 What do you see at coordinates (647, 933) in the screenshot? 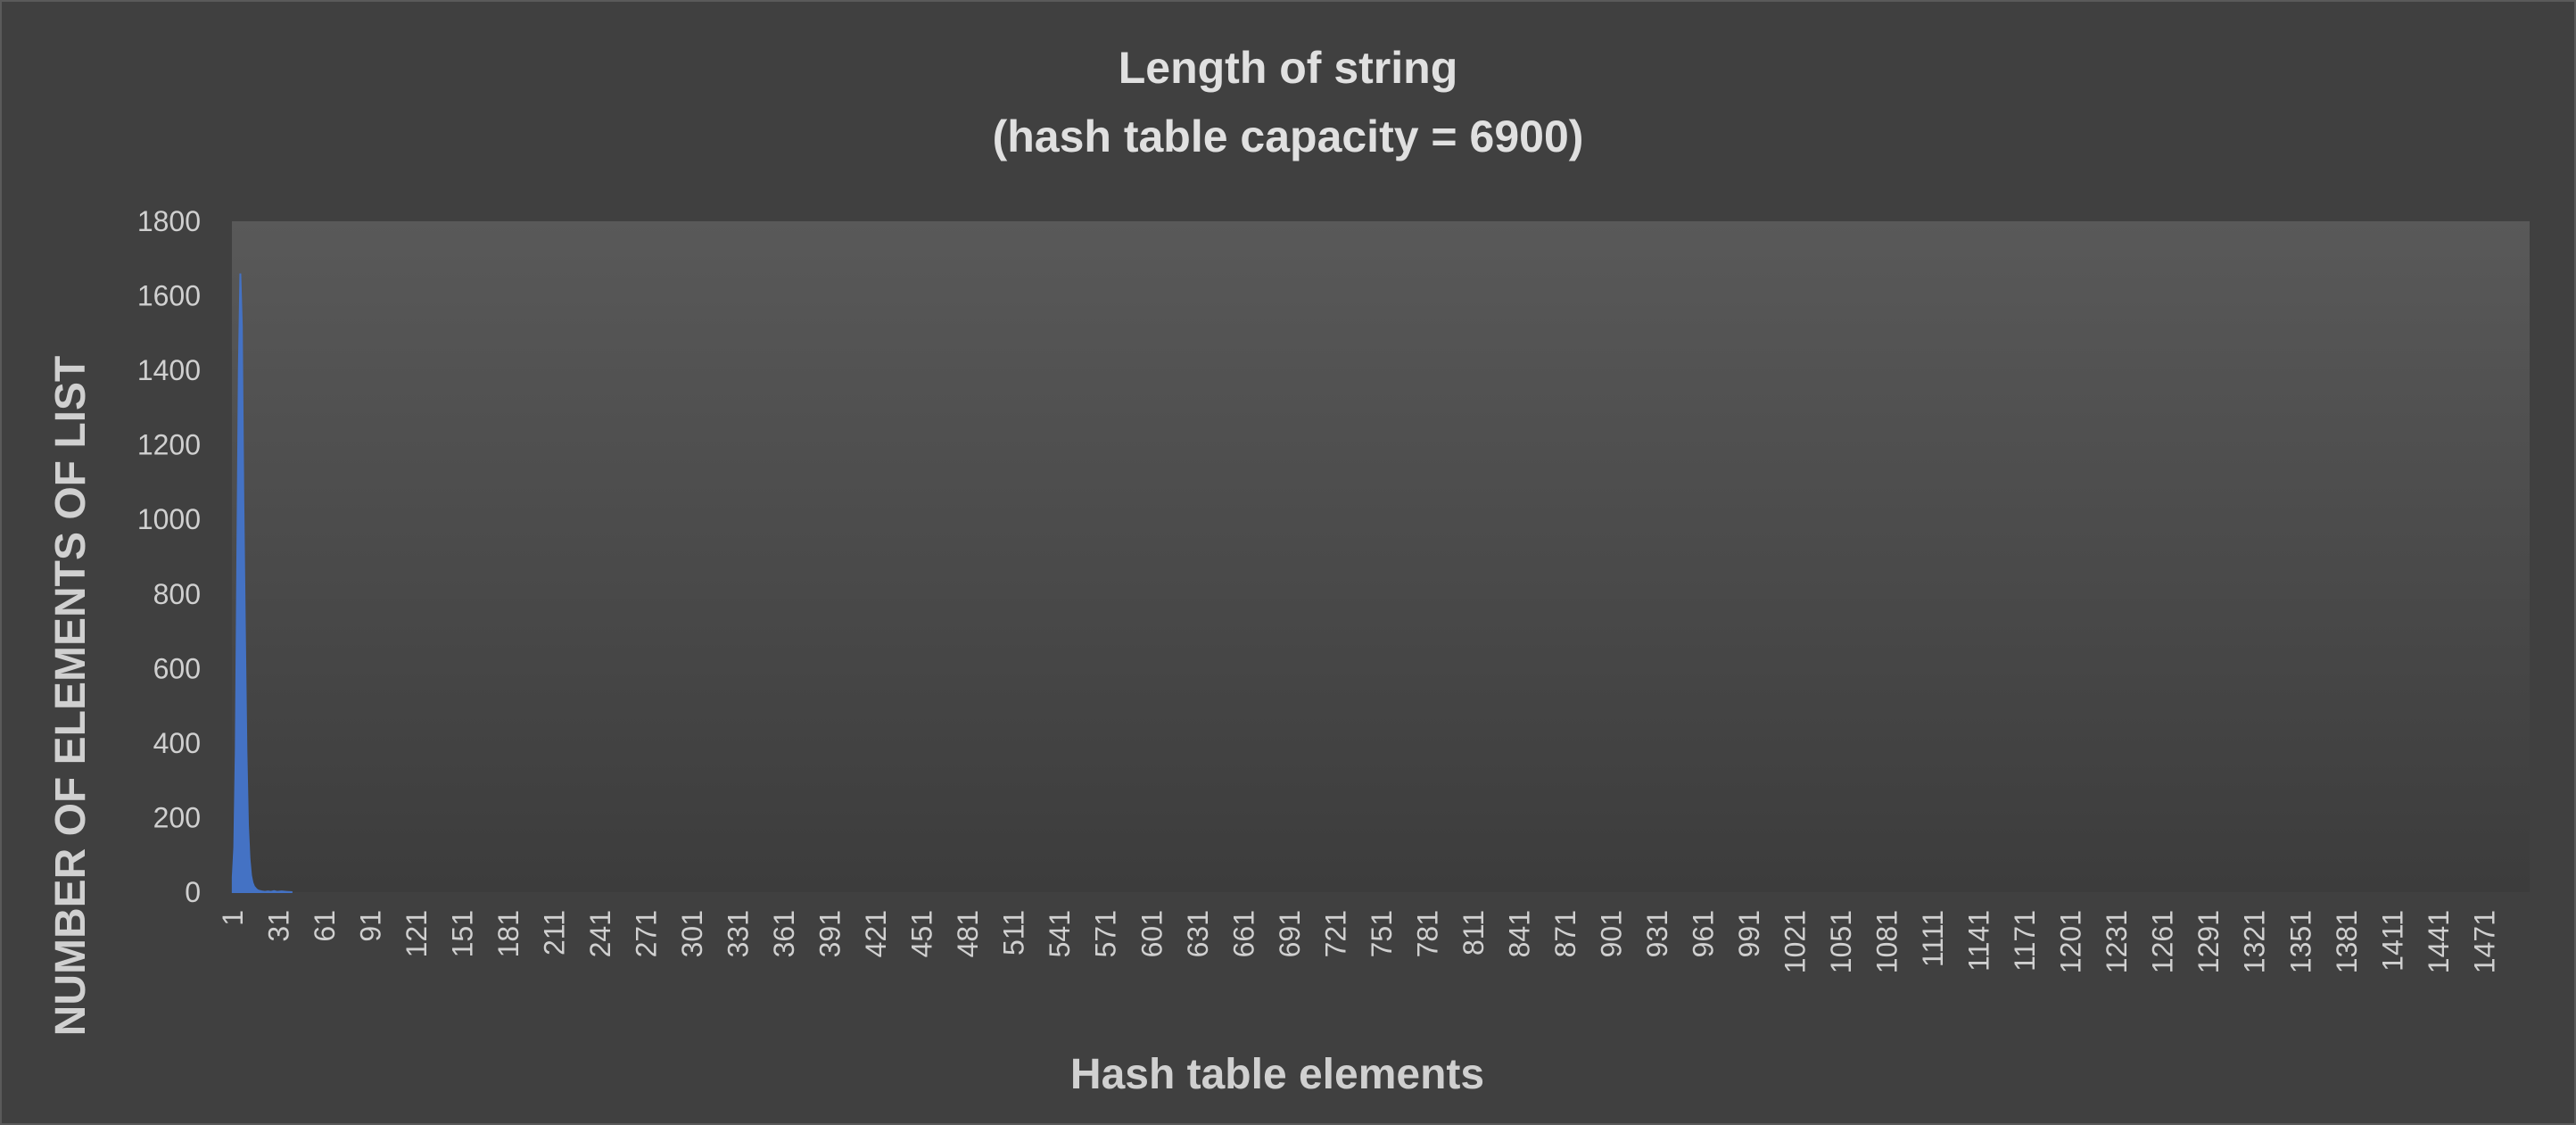
I see `x-tick-label: 271` at bounding box center [647, 933].